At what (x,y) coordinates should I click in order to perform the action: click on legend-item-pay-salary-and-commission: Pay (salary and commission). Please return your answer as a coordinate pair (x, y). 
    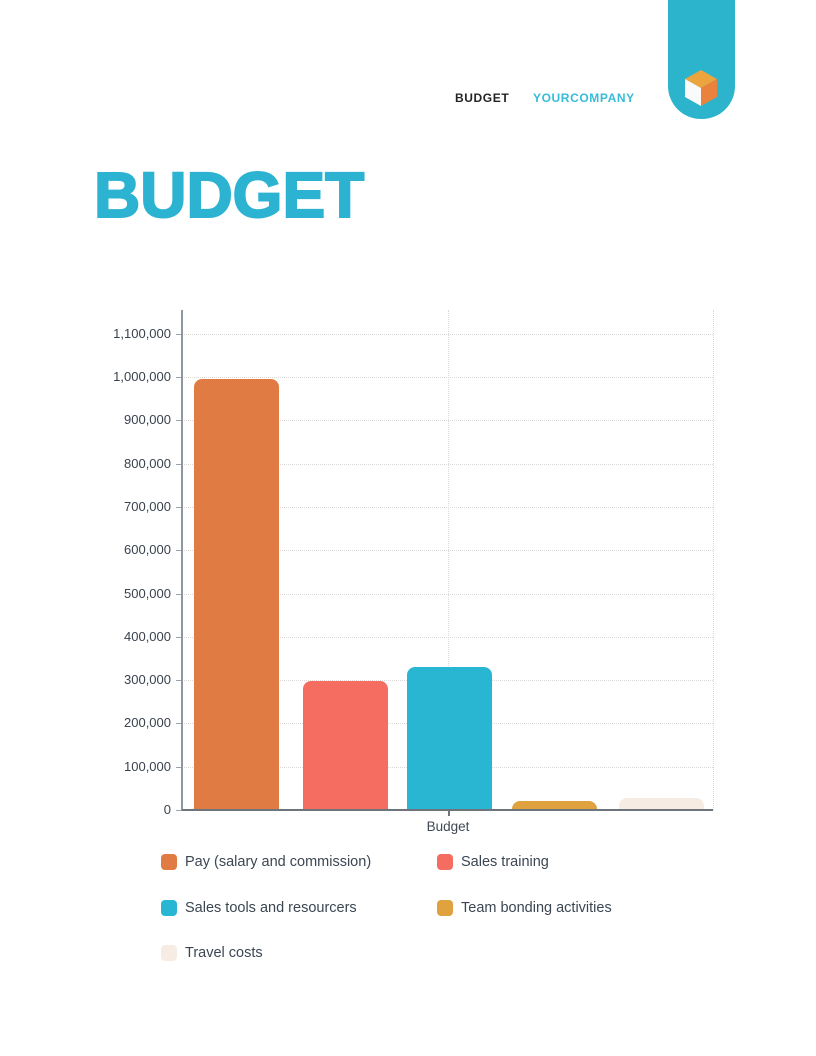
    Looking at the image, I should click on (266, 862).